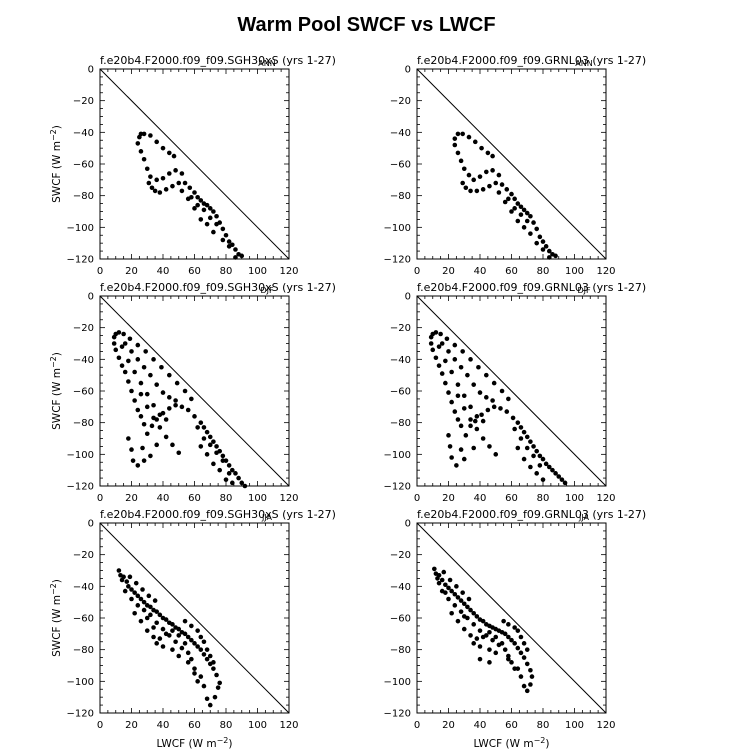  I want to click on x-tick-label: 100, so click(257, 498).